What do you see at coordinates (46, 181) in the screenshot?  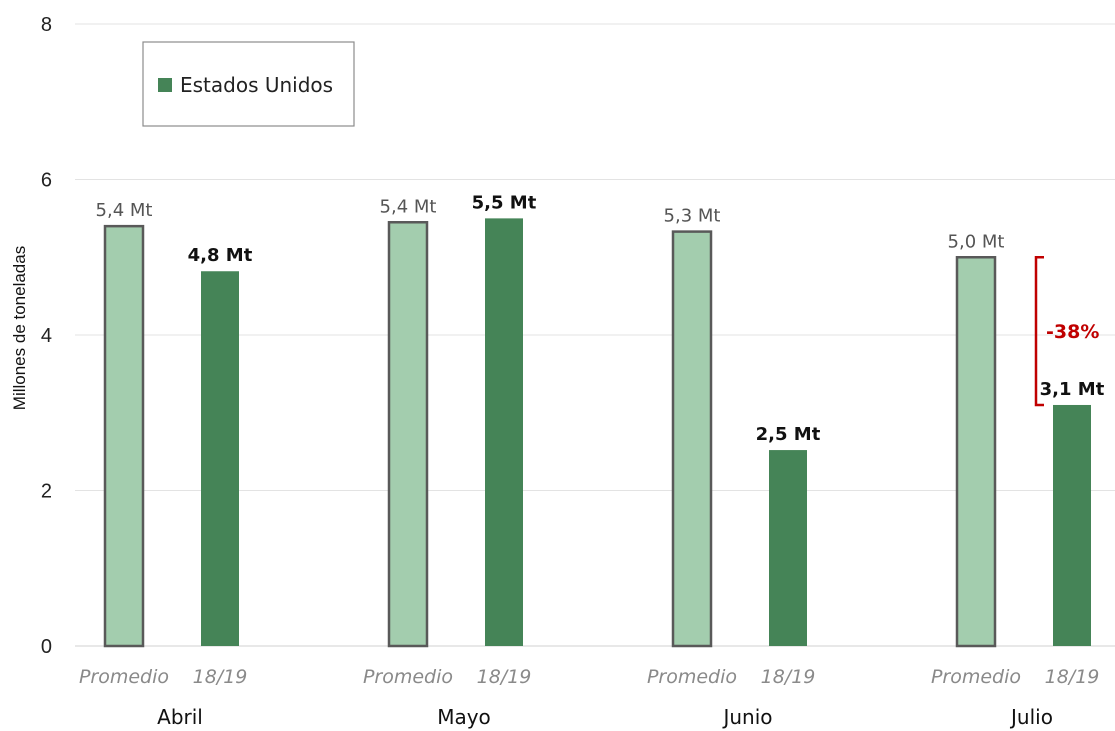 I see `y-tick-label: 6` at bounding box center [46, 181].